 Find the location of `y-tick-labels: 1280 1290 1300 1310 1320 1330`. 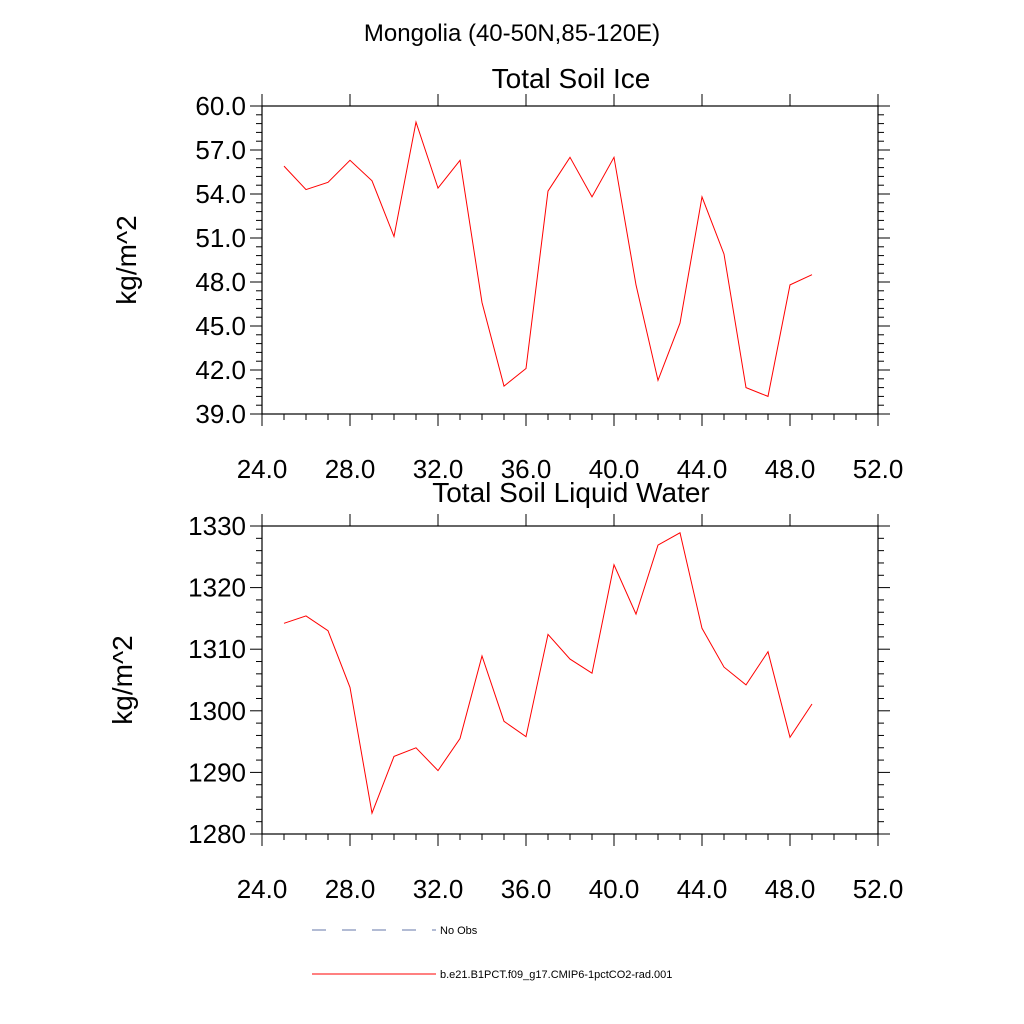

y-tick-labels: 1280 1290 1300 1310 1320 1330 is located at coordinates (217, 680).